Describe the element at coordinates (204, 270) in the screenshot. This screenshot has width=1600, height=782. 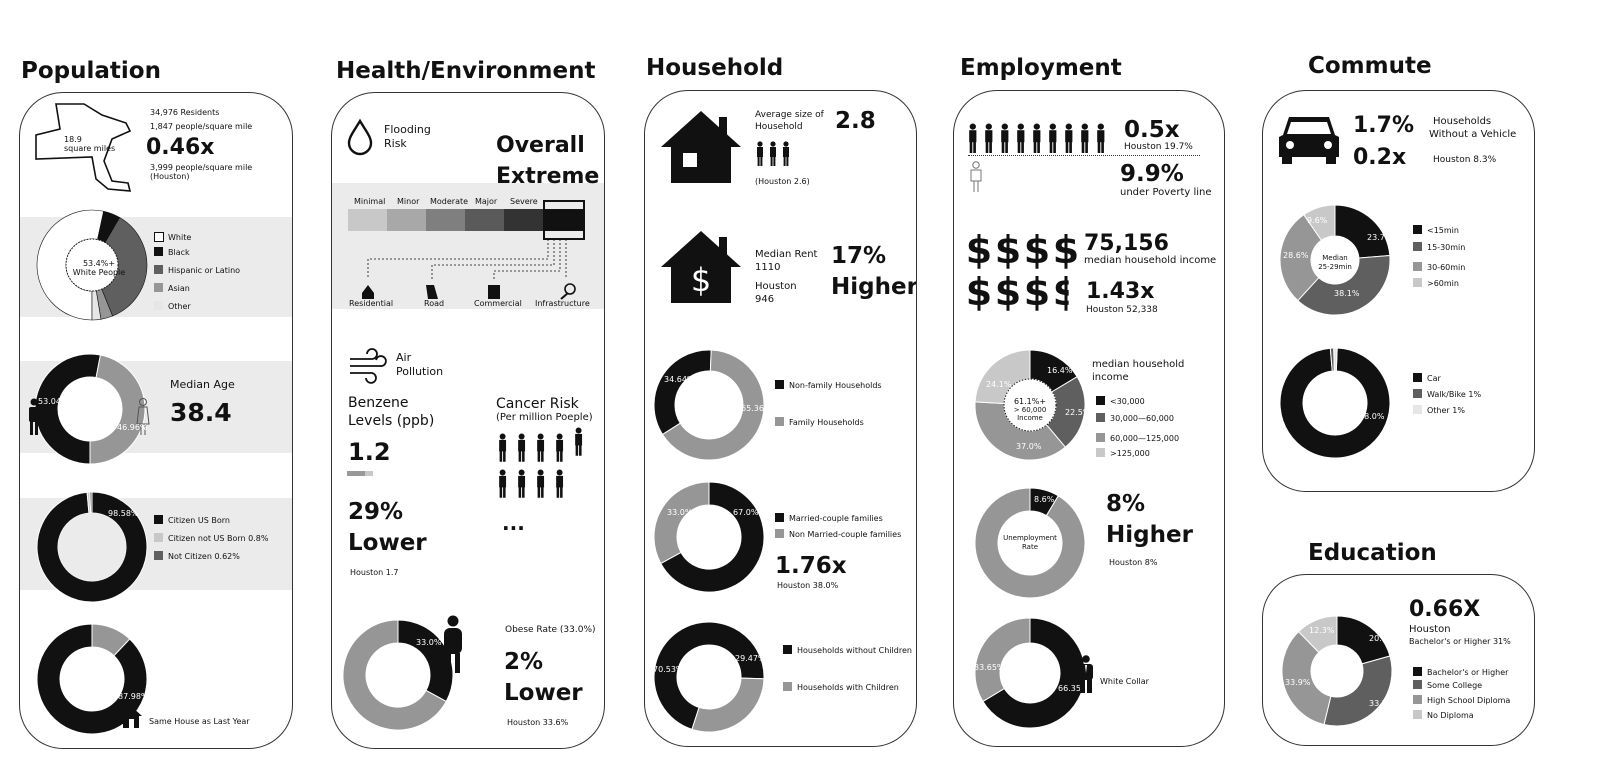
I see `legend-hispanic: Hispanic or Latino` at that location.